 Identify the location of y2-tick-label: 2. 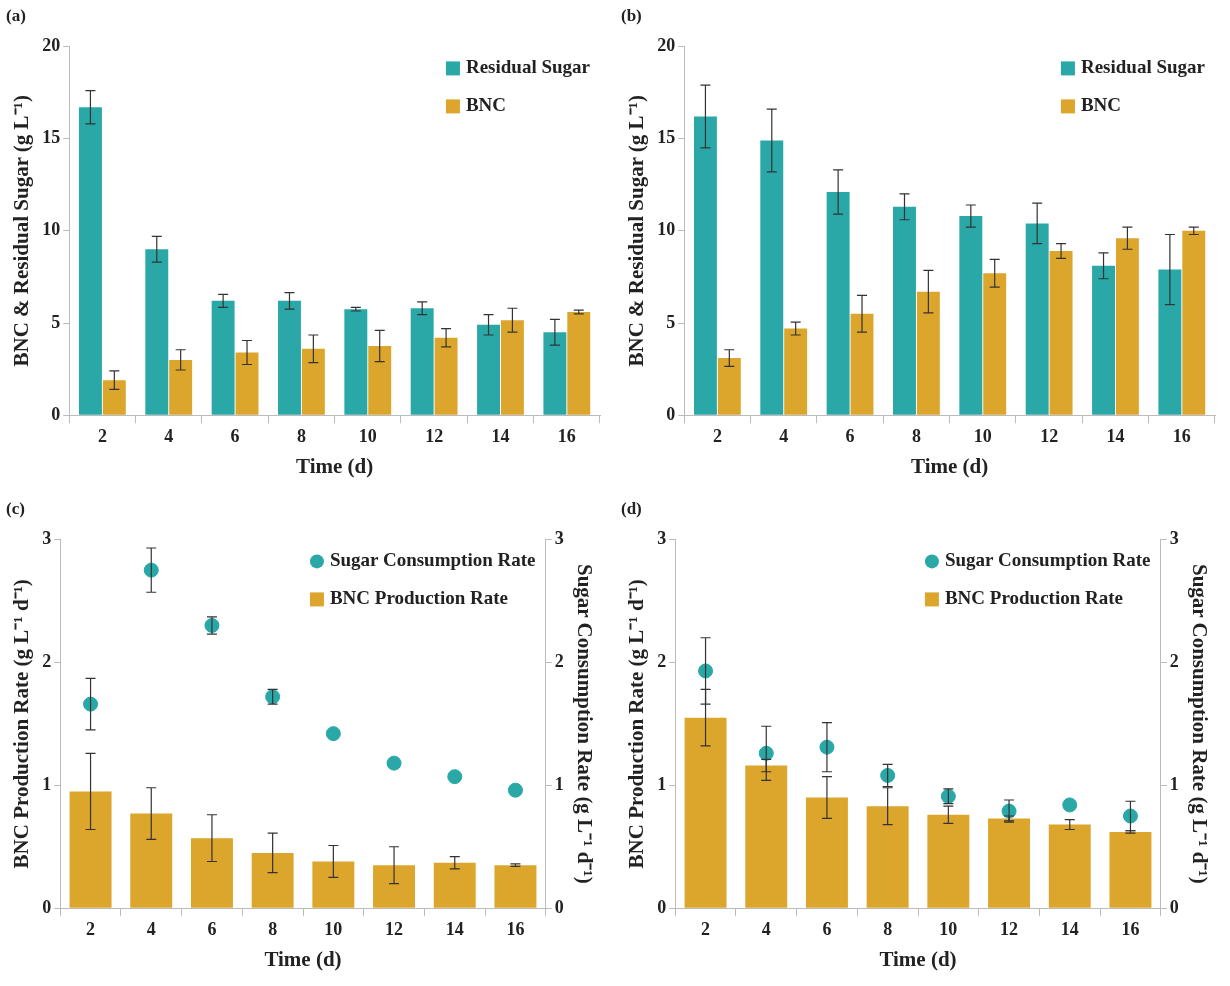
(1174, 660).